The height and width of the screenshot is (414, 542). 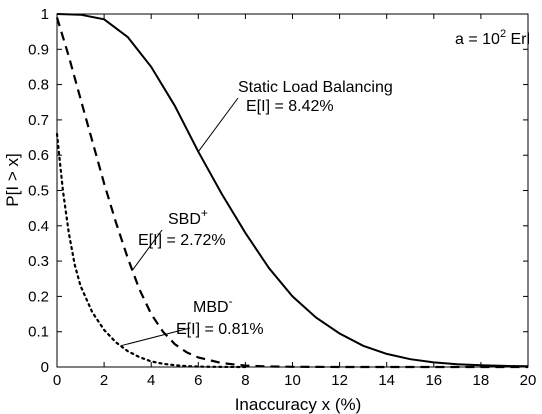 What do you see at coordinates (204, 213) in the screenshot?
I see `annotation-sbd-sup: +` at bounding box center [204, 213].